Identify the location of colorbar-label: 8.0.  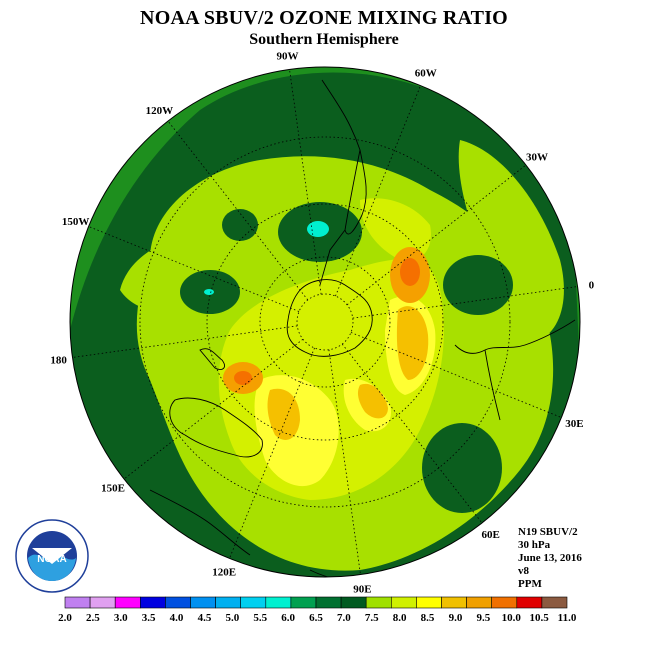
(400, 618).